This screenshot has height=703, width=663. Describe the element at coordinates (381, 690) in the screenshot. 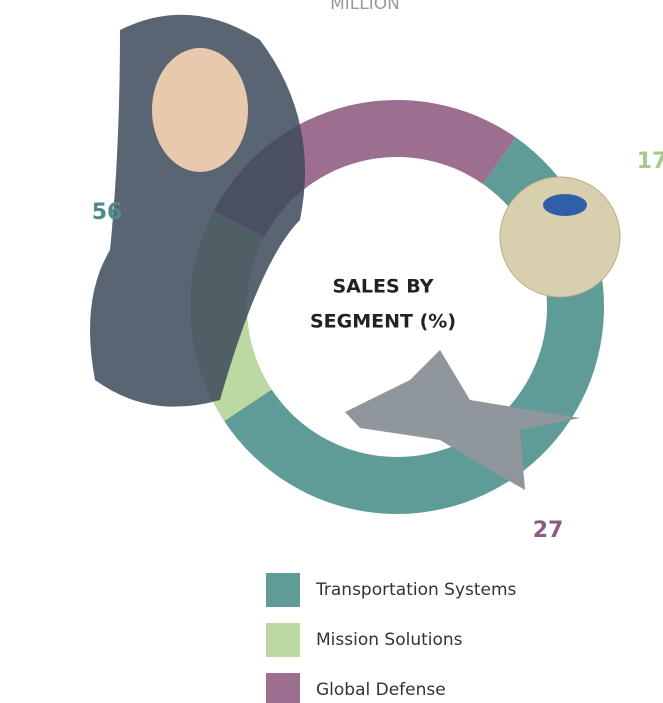

I see `legend-label: Global Defense` at that location.